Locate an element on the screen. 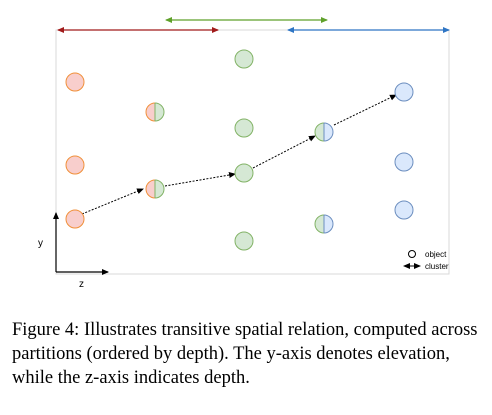  z-axis-label: z is located at coordinates (81, 284).